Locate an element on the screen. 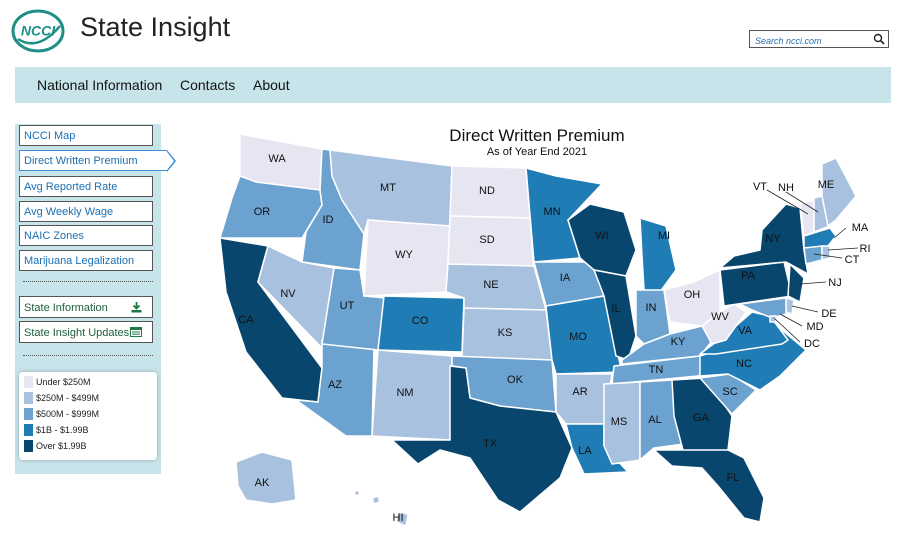 This screenshot has width=900, height=552. state-label-vt: VT is located at coordinates (760, 187).